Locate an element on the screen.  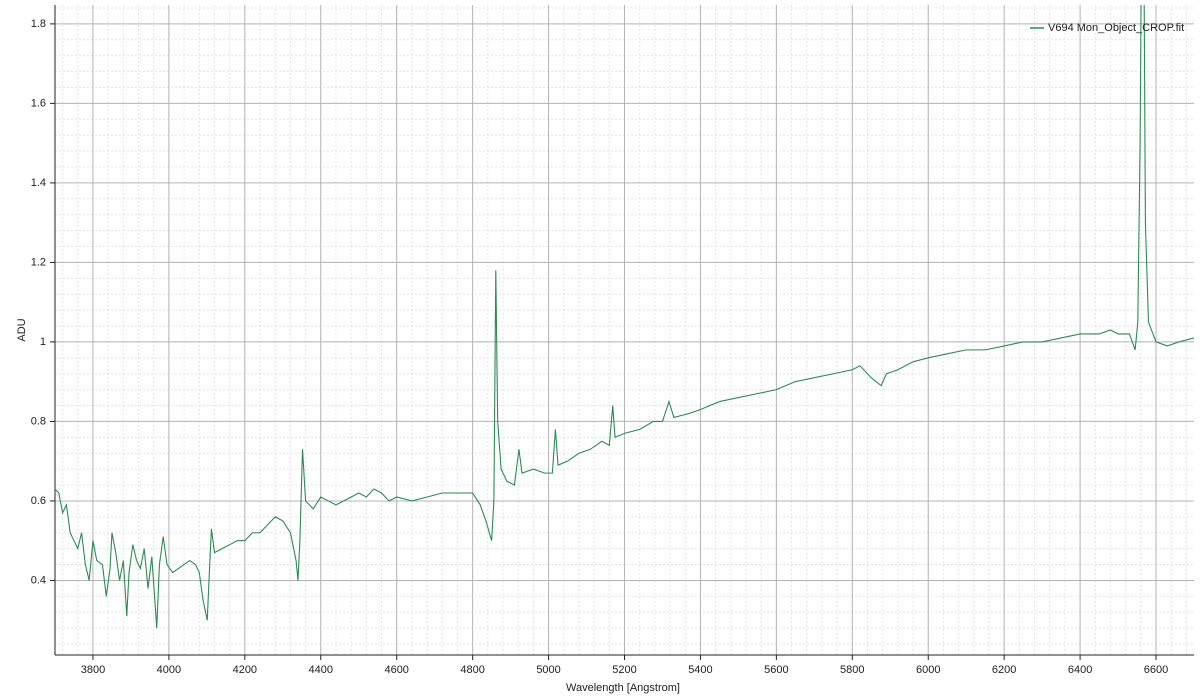
y-tick-label: 1 is located at coordinates (43, 342).